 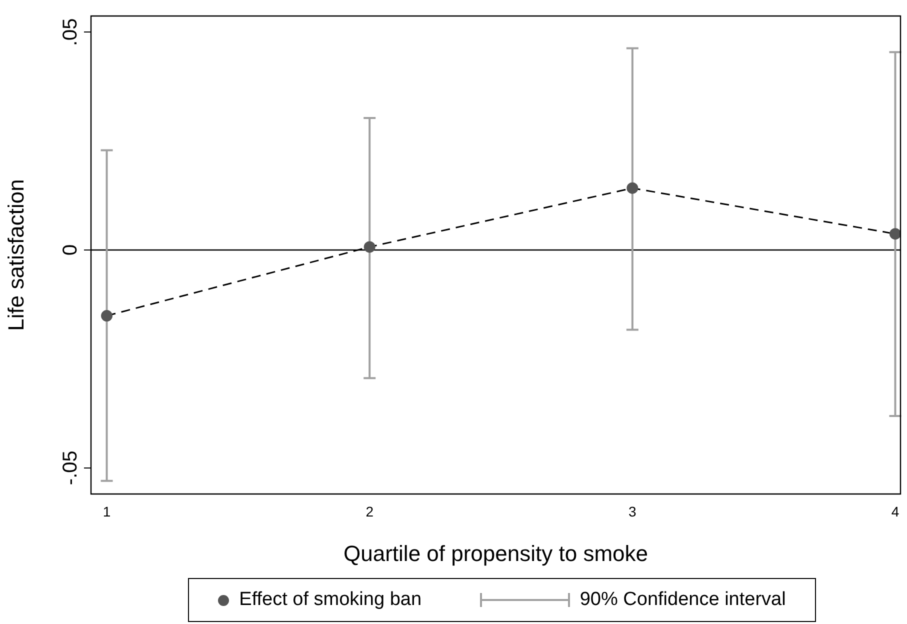 I want to click on x-tick-label: 1, so click(x=106, y=511).